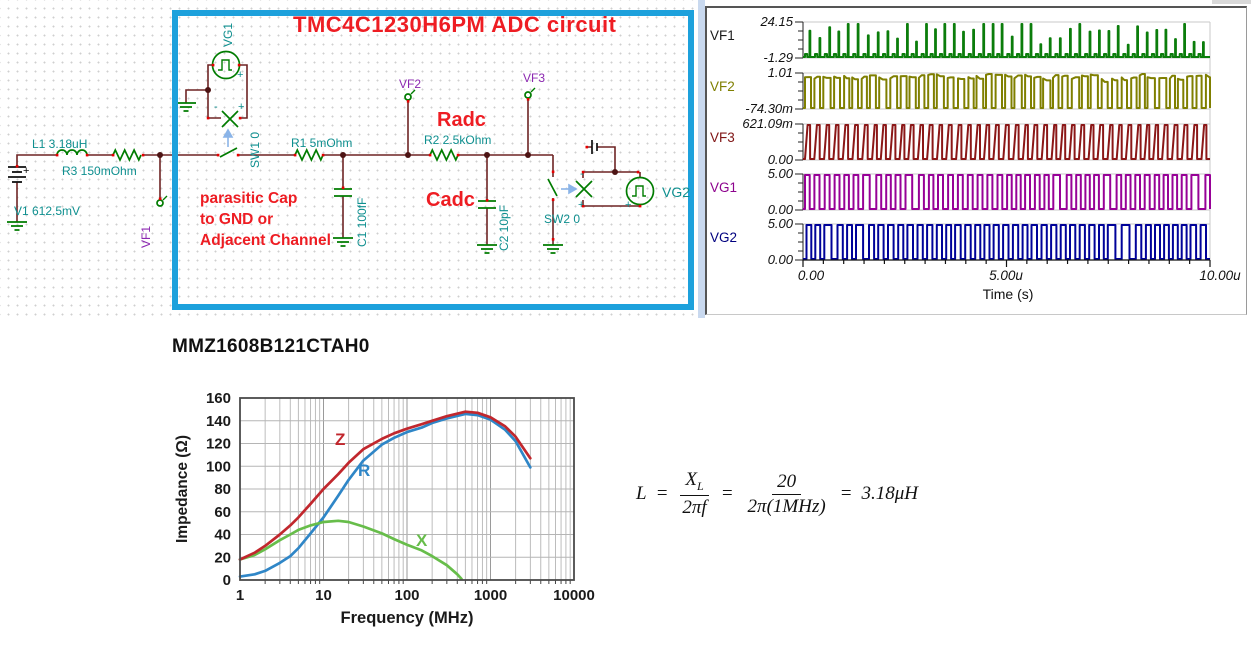  Describe the element at coordinates (218, 398) in the screenshot. I see `chart-y-tick-label: 160` at that location.